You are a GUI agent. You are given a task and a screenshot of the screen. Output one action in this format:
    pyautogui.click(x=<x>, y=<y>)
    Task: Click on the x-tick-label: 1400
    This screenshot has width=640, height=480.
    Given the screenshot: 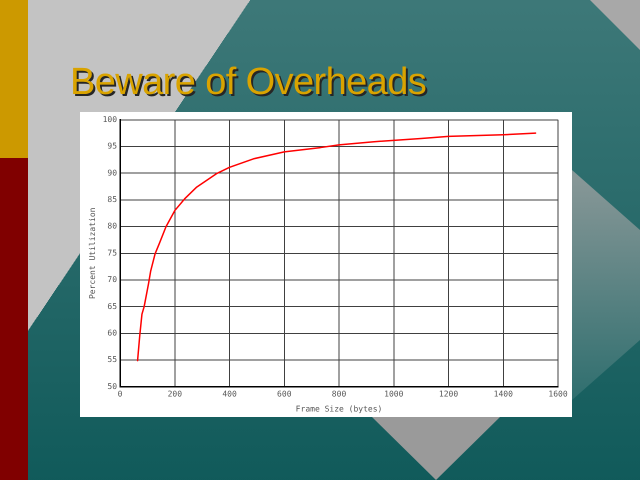 What is the action you would take?
    pyautogui.click(x=504, y=394)
    